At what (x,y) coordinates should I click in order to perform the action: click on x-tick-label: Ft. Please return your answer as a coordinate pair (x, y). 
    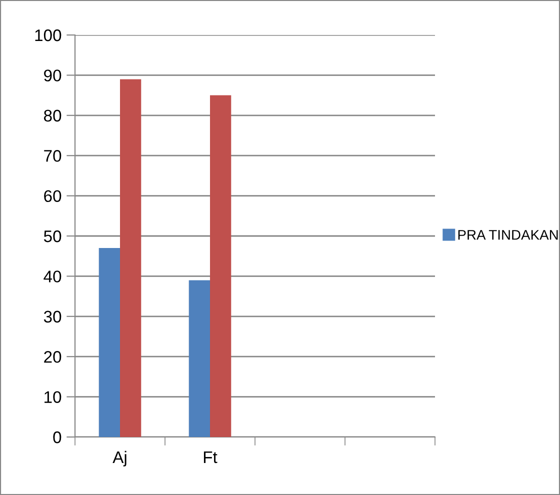
    Looking at the image, I should click on (211, 458).